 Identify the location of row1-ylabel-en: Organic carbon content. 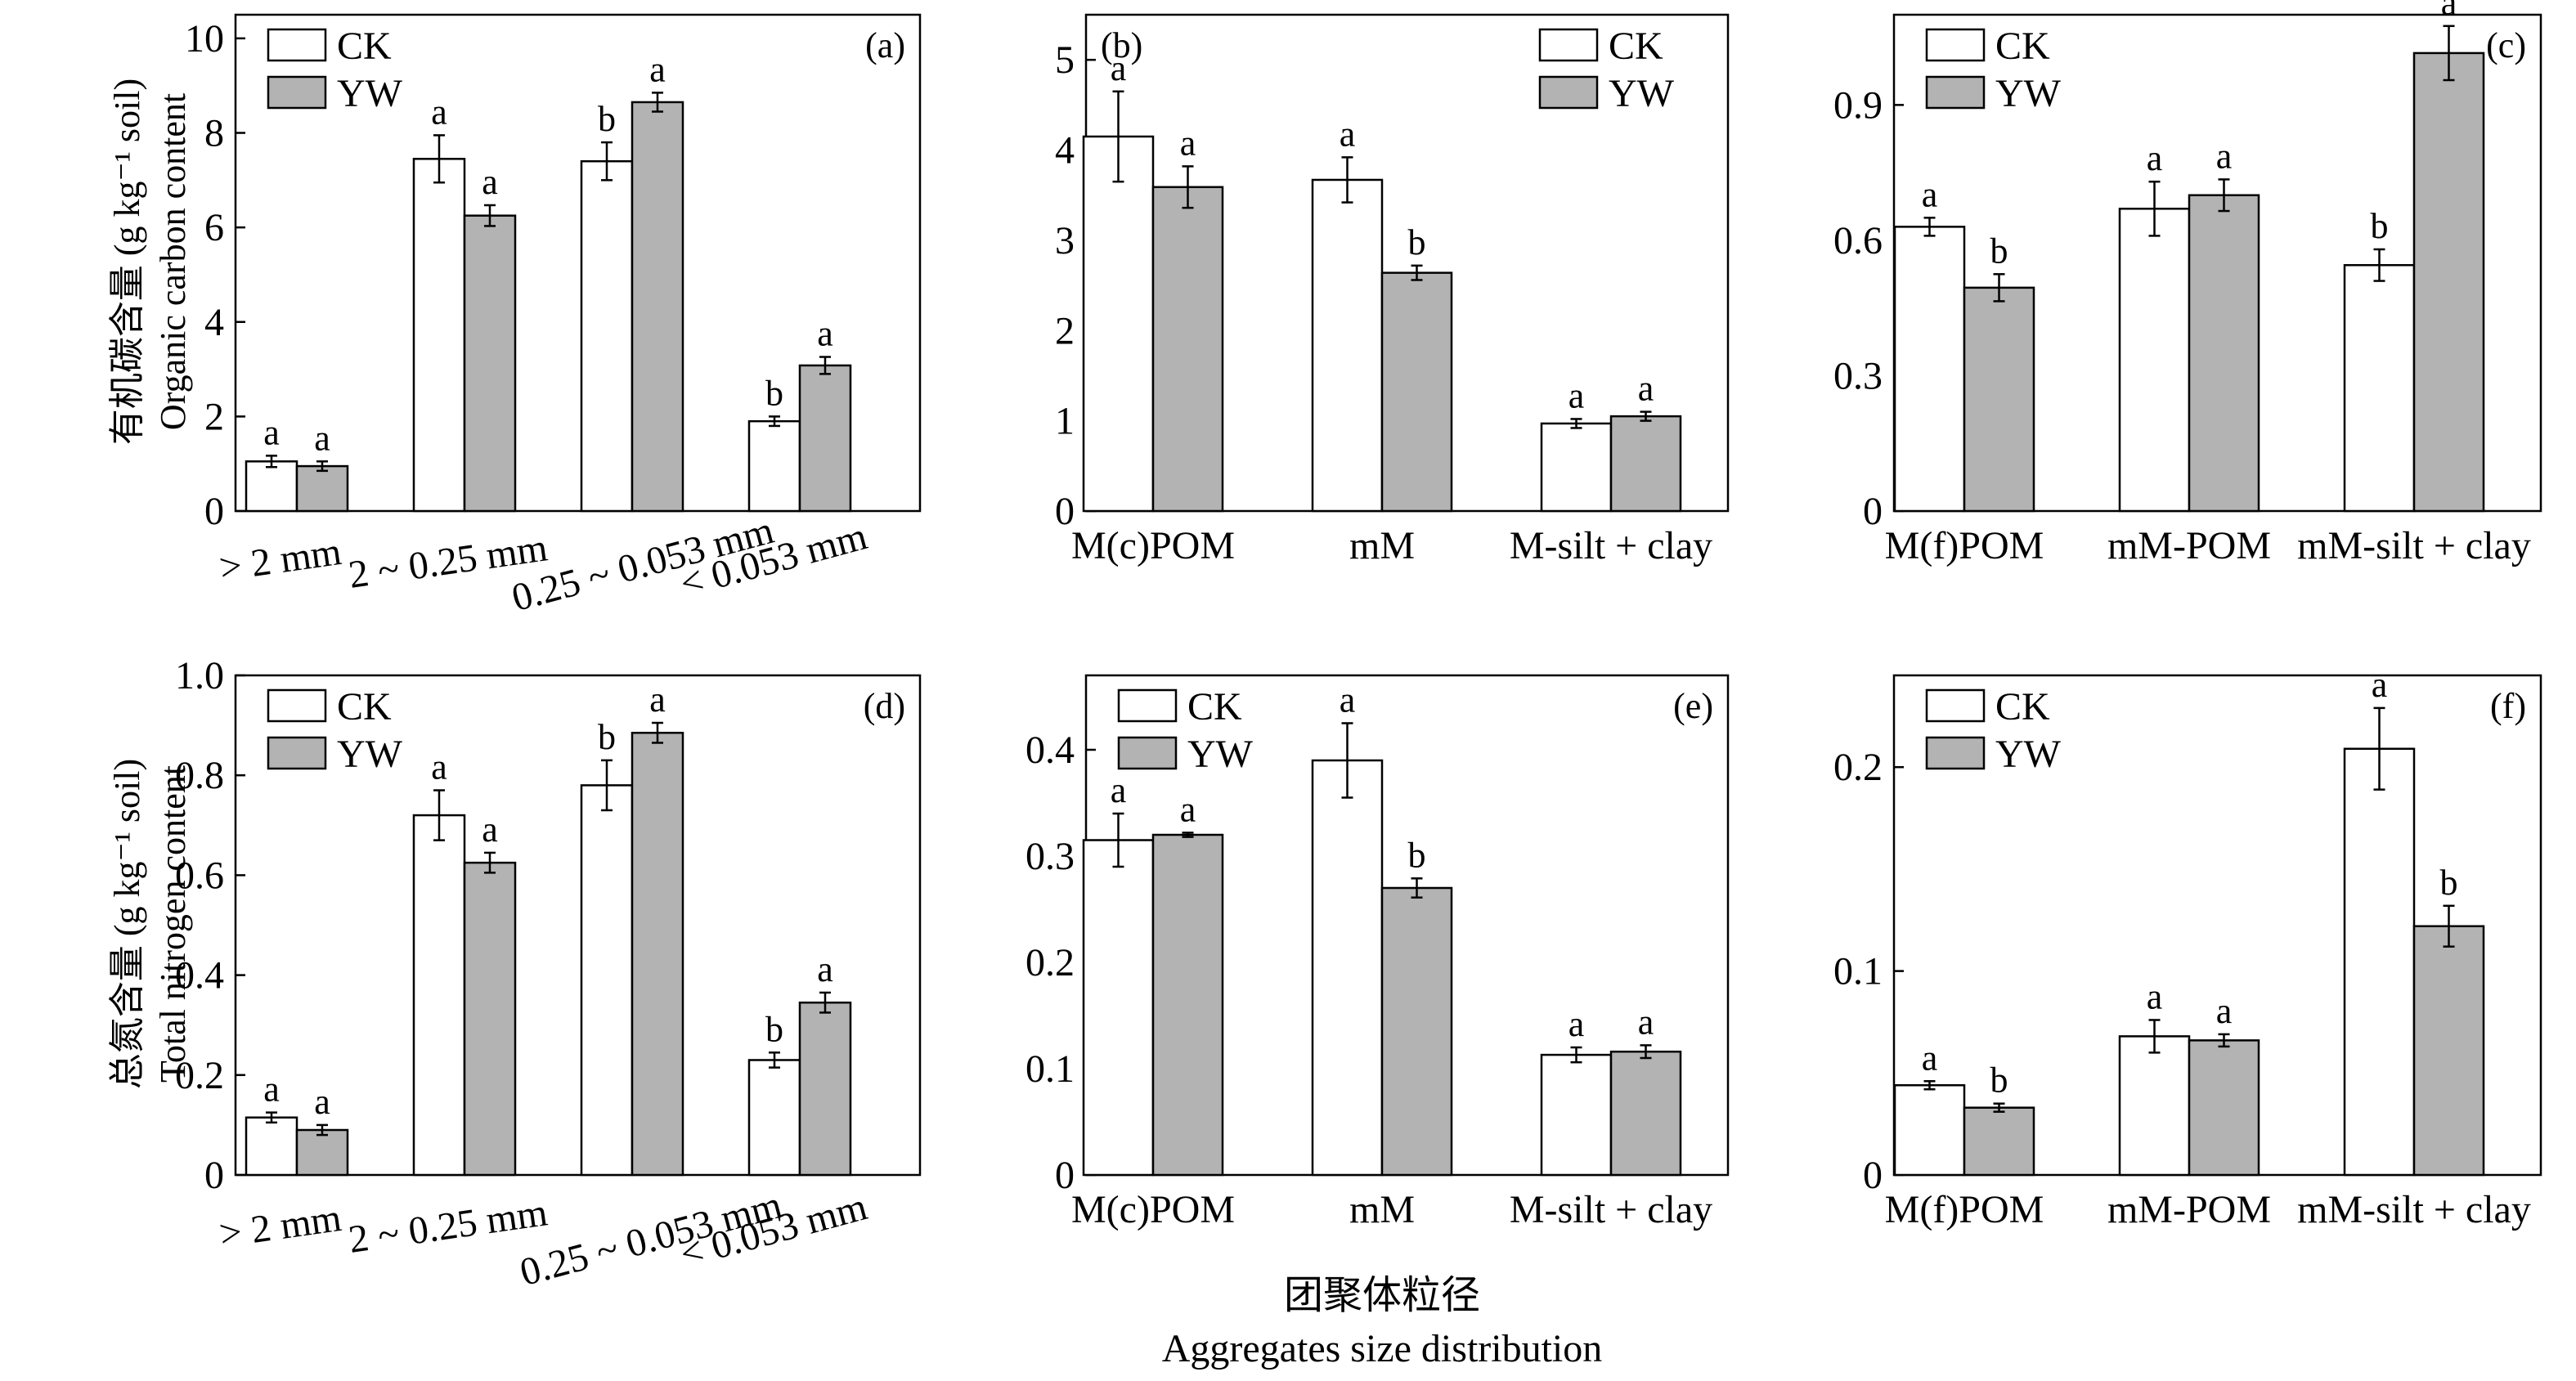
(173, 262).